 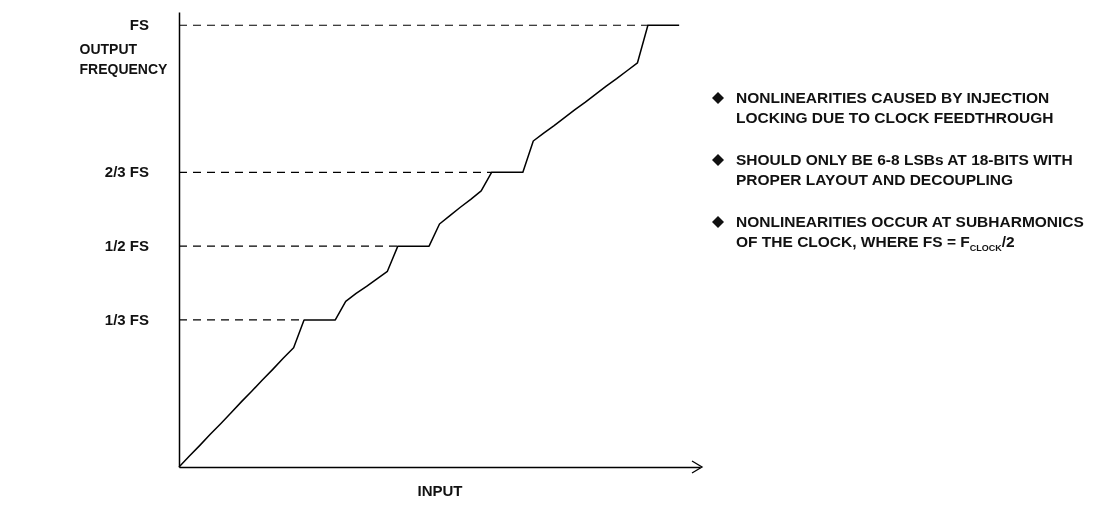 What do you see at coordinates (126, 246) in the screenshot?
I see `ref-line-label: 1/2 FS` at bounding box center [126, 246].